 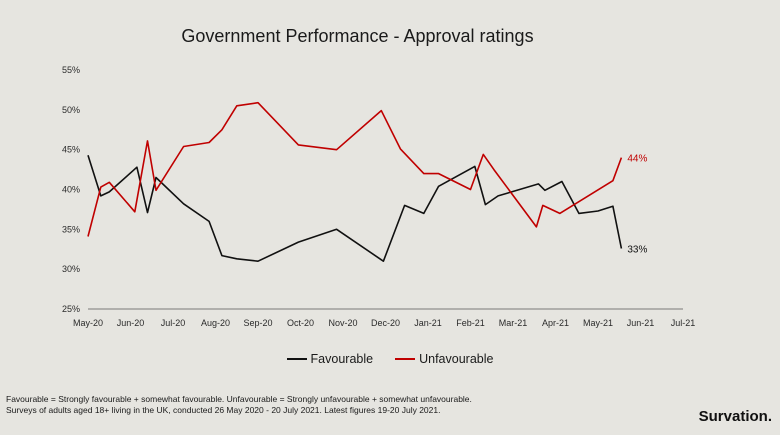 I want to click on legend-swatch-unfavourable, so click(x=405, y=359).